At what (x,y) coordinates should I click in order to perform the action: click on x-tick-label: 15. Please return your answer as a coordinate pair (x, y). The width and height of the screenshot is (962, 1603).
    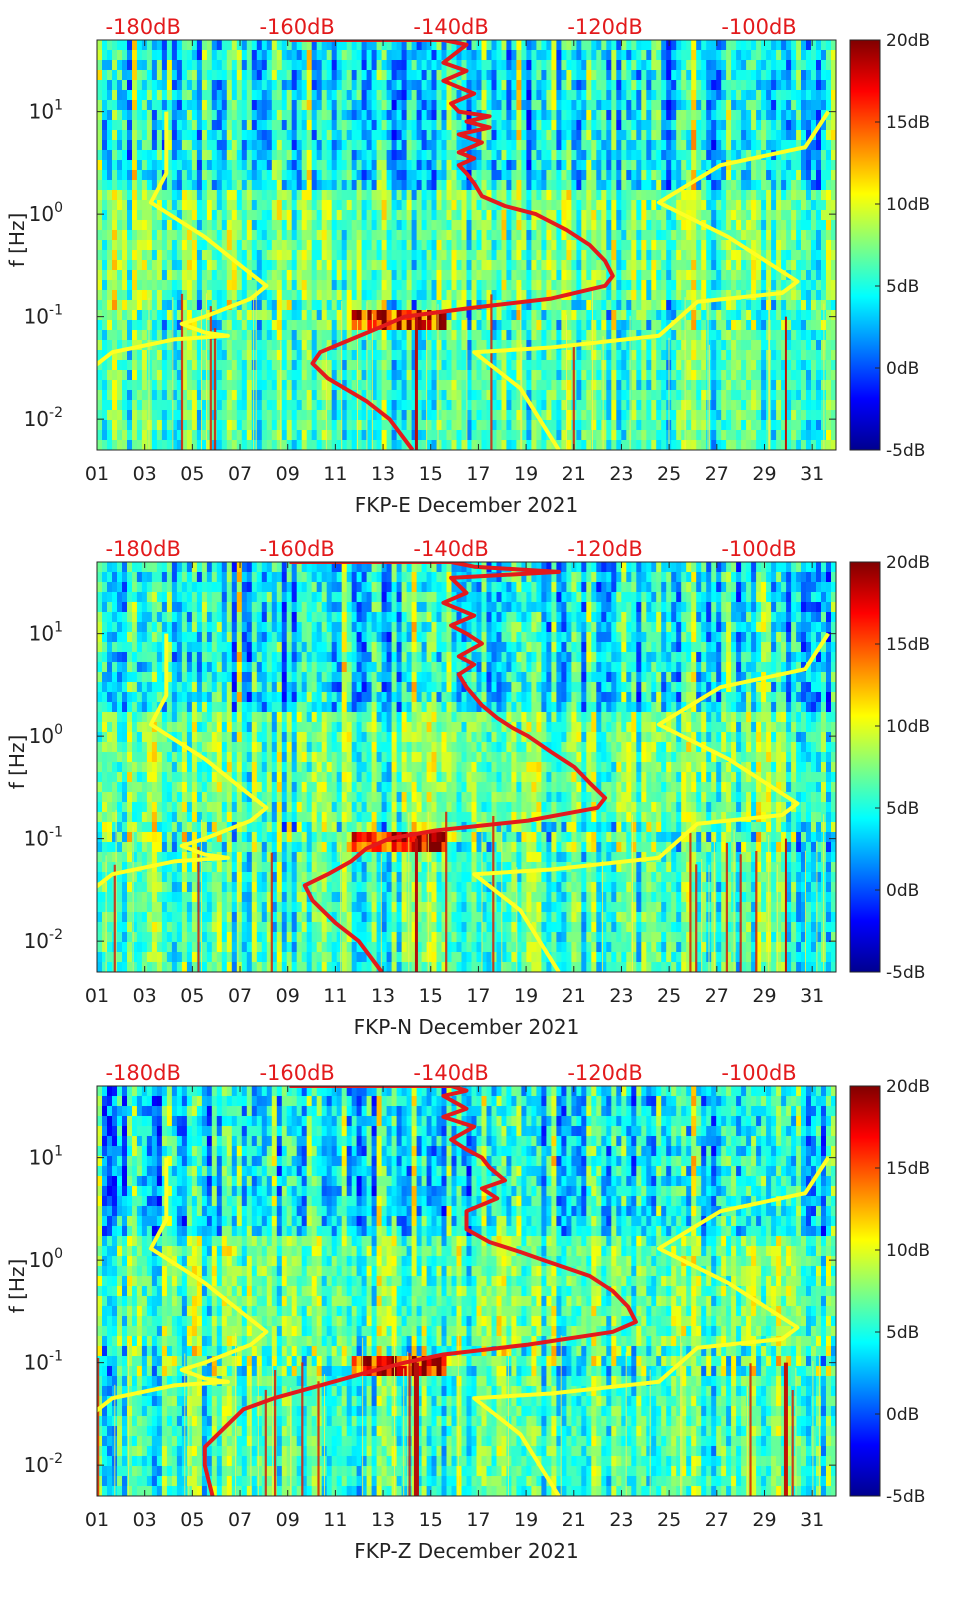
    Looking at the image, I should click on (431, 996).